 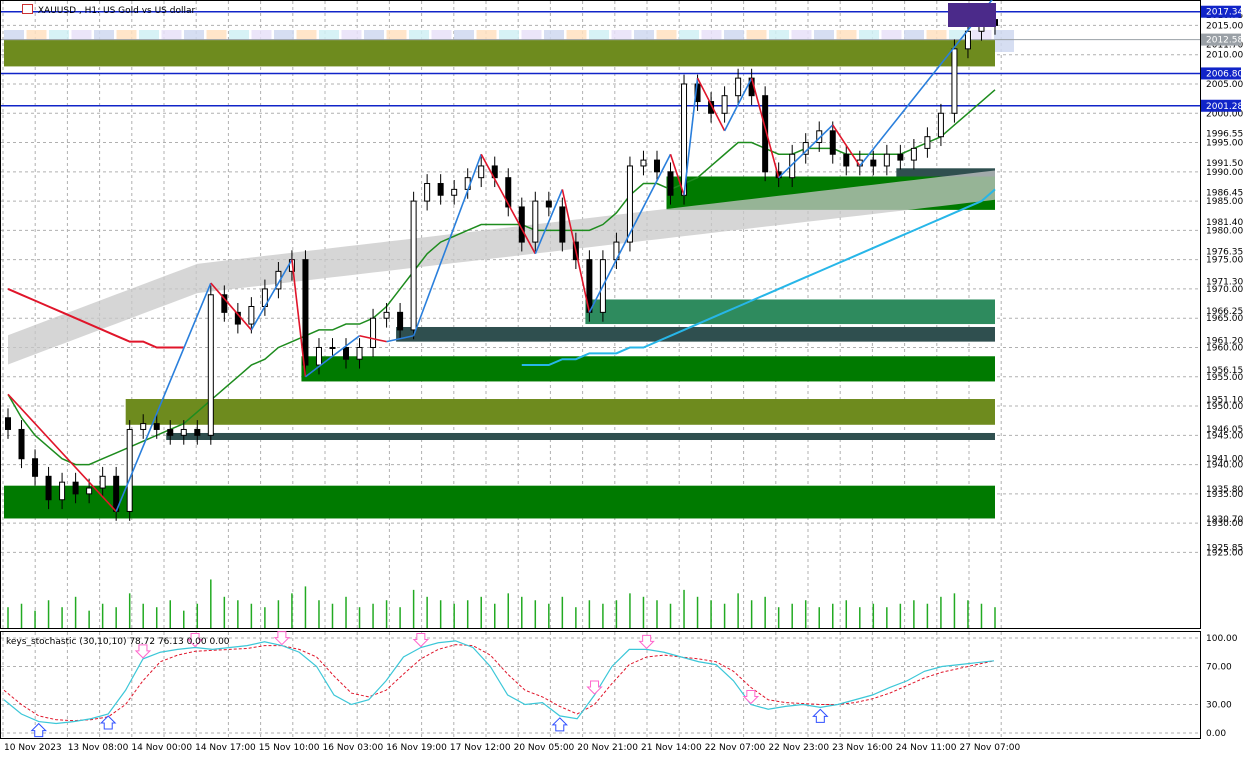 What do you see at coordinates (1224, 202) in the screenshot?
I see `y-tick-label: 1985.00` at bounding box center [1224, 202].